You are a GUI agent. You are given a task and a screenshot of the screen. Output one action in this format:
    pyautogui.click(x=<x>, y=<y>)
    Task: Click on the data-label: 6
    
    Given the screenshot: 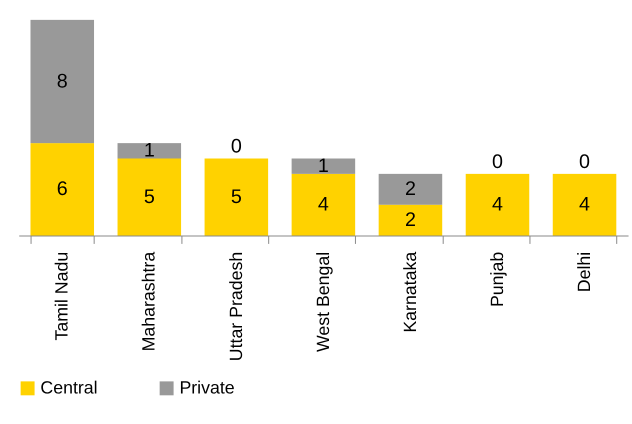 What is the action you would take?
    pyautogui.click(x=62, y=189)
    